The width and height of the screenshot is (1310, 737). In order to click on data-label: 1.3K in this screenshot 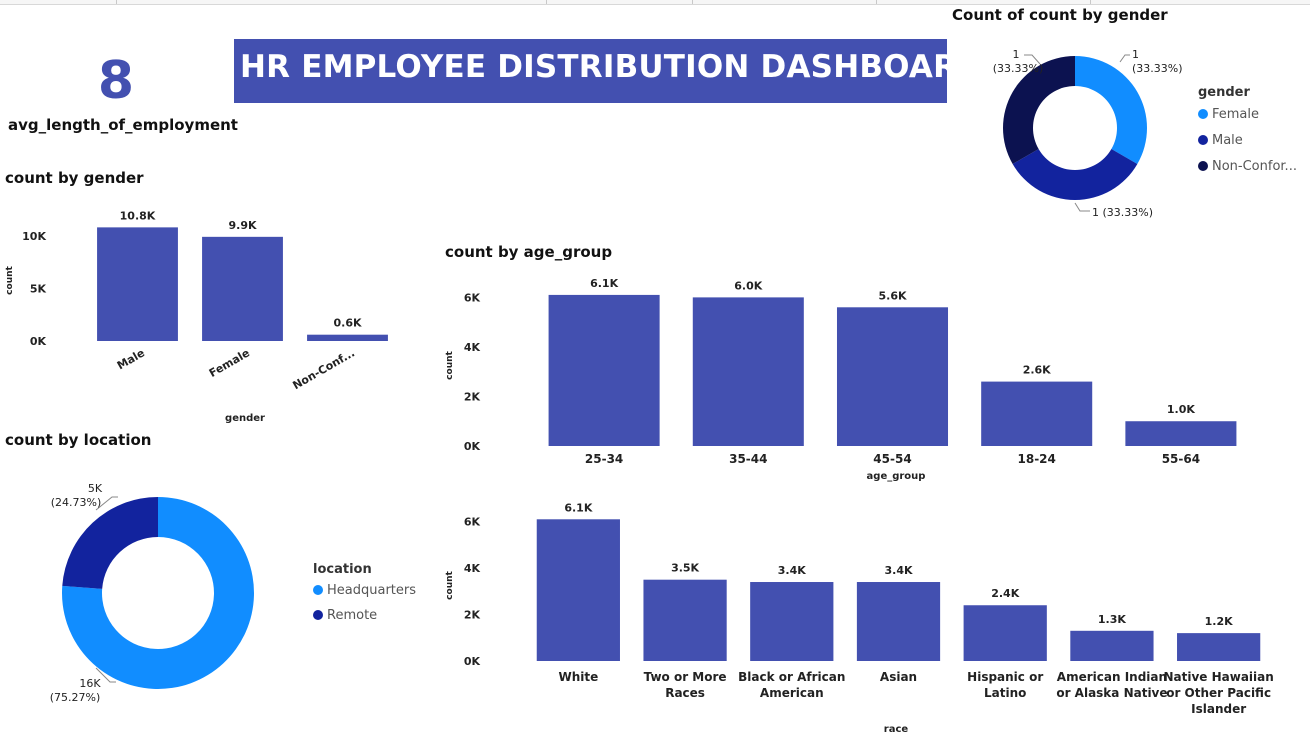, I will do `click(1112, 619)`.